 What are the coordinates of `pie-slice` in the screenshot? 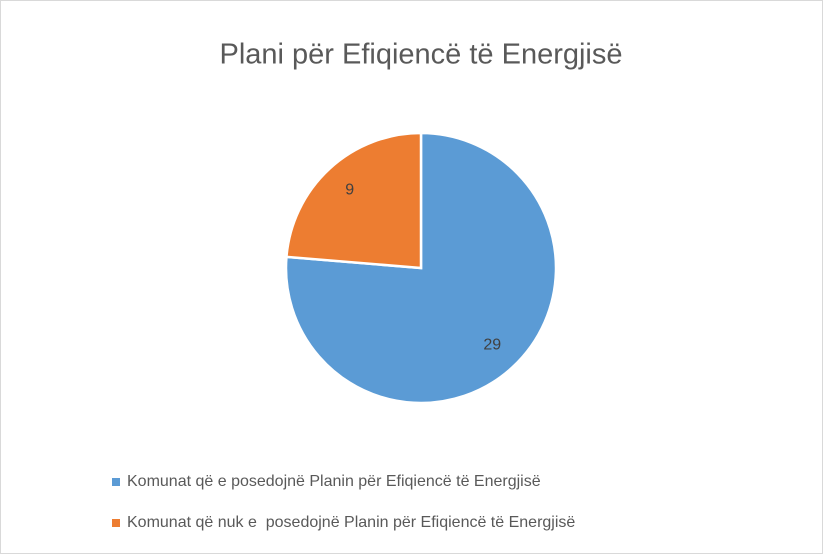 It's located at (354, 200).